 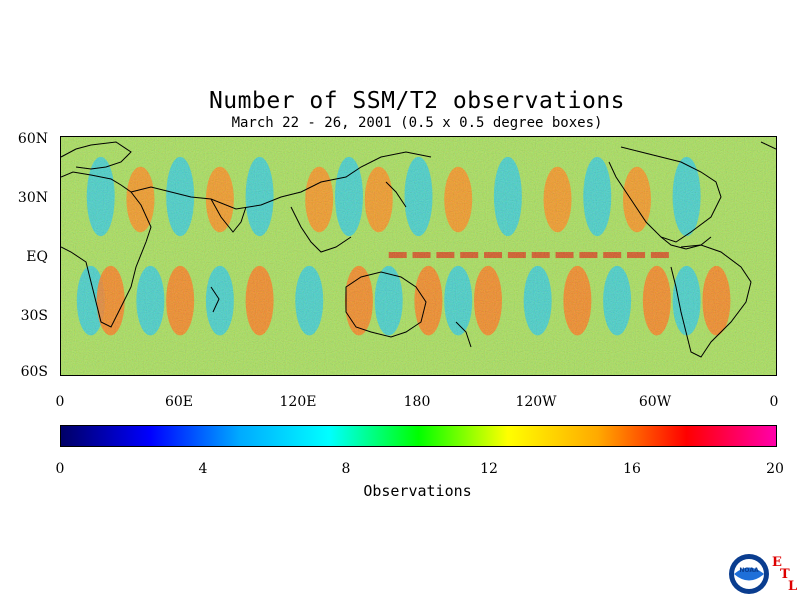 What do you see at coordinates (298, 402) in the screenshot?
I see `lon-label-120e: 120E` at bounding box center [298, 402].